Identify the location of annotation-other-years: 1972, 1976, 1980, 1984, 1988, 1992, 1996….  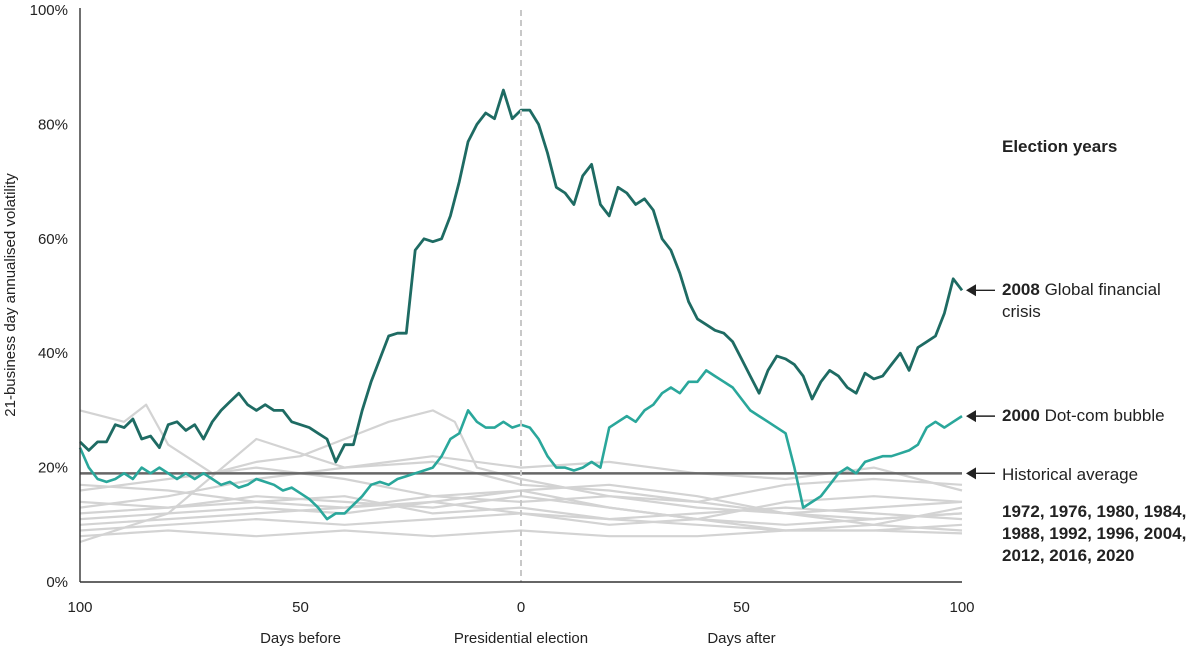
(1094, 533).